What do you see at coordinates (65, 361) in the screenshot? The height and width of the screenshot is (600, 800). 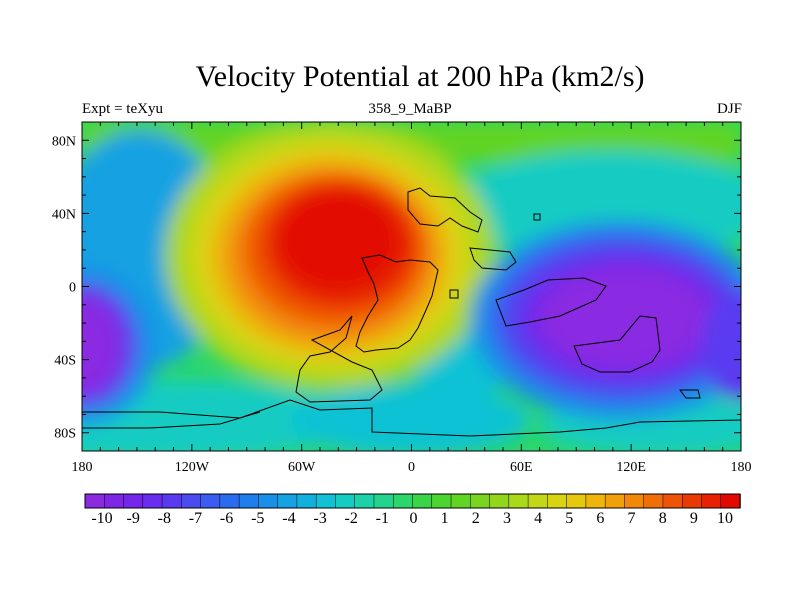 I see `lat-tick-label: 40S` at bounding box center [65, 361].